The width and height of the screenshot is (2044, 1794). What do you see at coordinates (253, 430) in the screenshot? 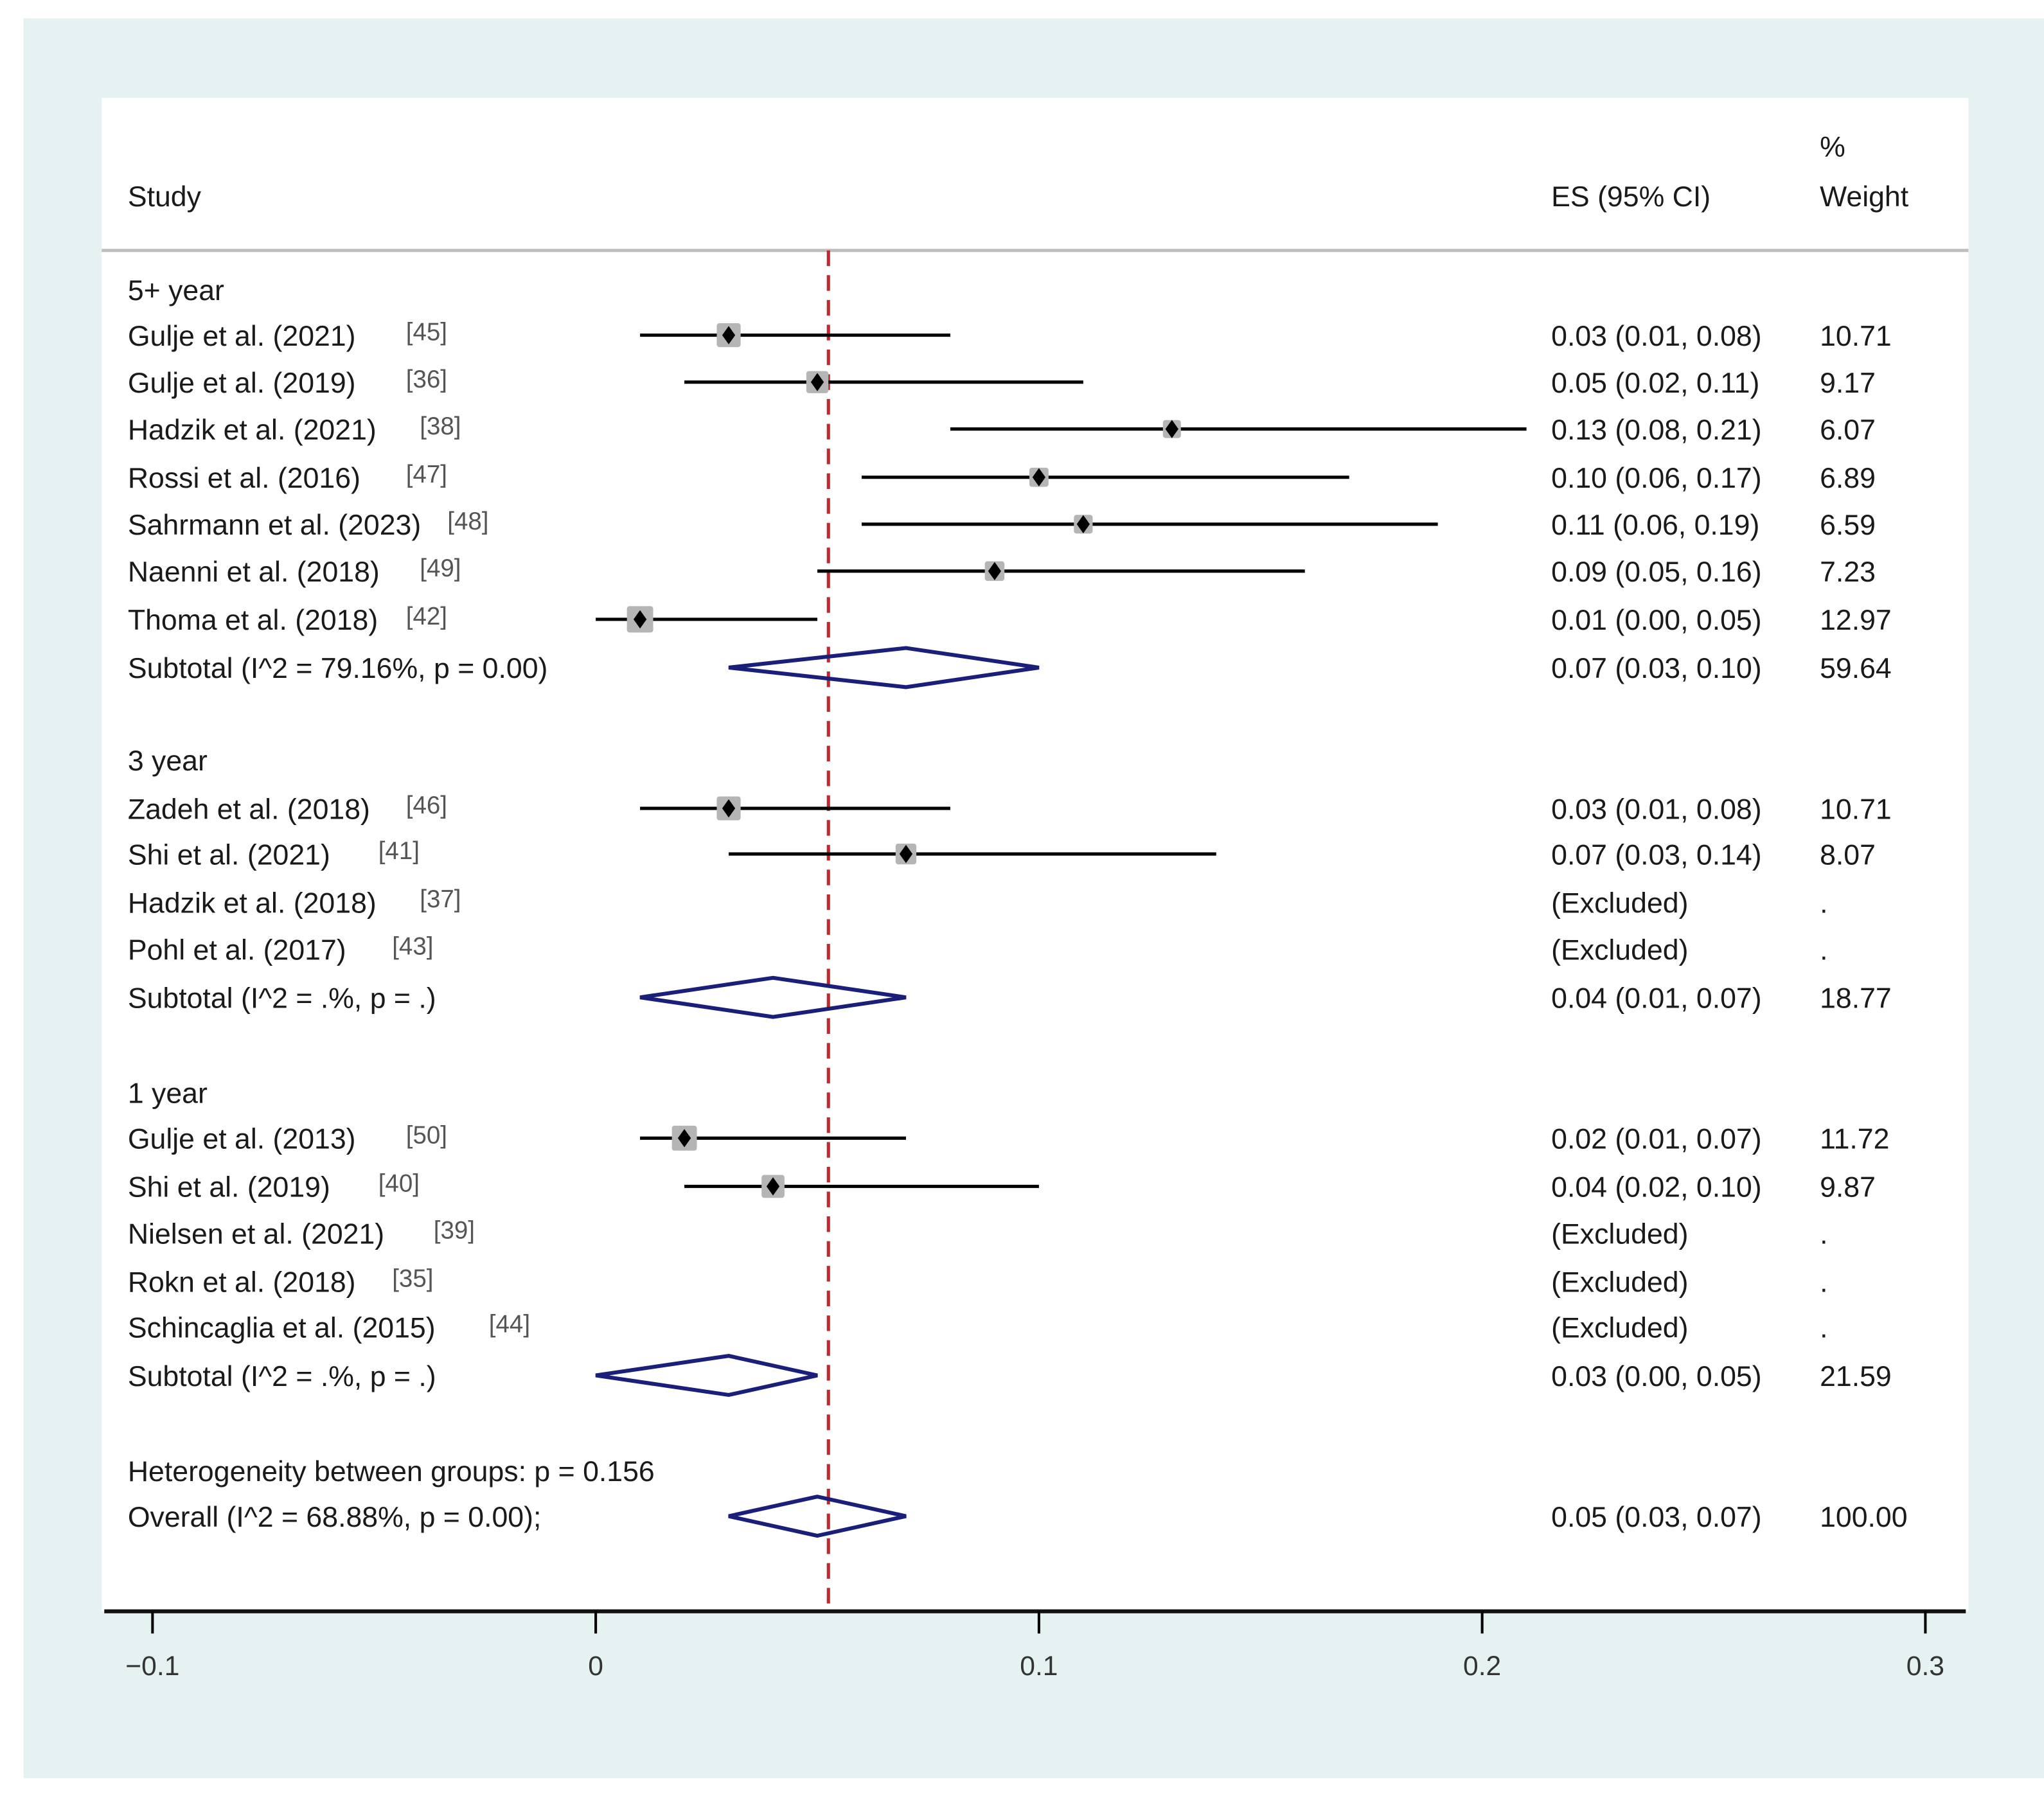
I see `study-label: Hadzik et al. (2021)` at bounding box center [253, 430].